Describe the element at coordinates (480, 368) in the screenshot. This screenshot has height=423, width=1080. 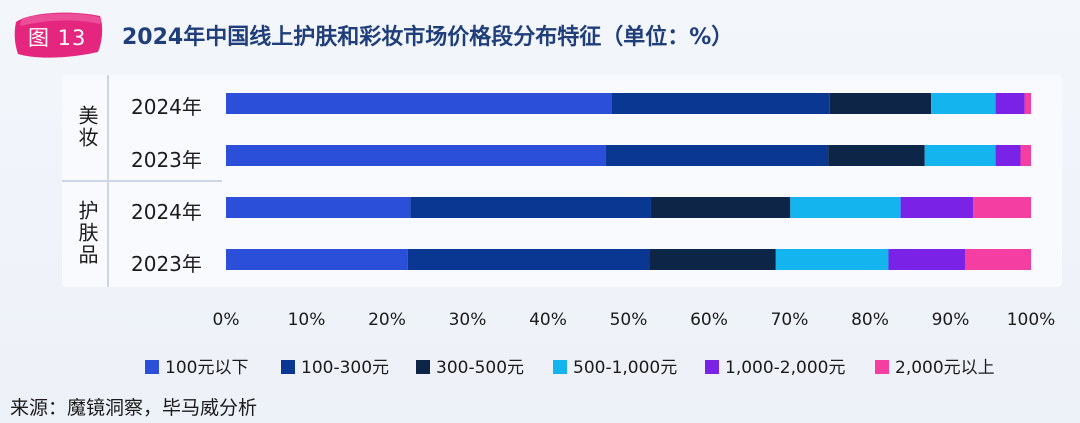
I see `legend-label: 300-500元` at that location.